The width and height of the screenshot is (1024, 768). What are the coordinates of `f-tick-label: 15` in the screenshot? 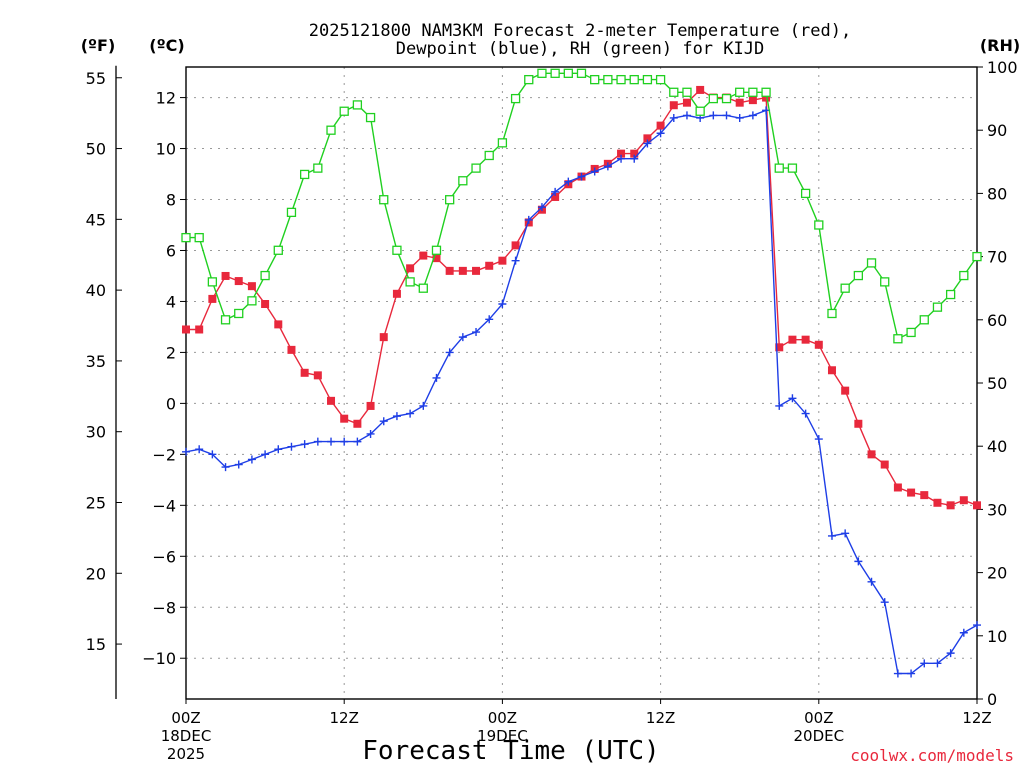 It's located at (96, 644).